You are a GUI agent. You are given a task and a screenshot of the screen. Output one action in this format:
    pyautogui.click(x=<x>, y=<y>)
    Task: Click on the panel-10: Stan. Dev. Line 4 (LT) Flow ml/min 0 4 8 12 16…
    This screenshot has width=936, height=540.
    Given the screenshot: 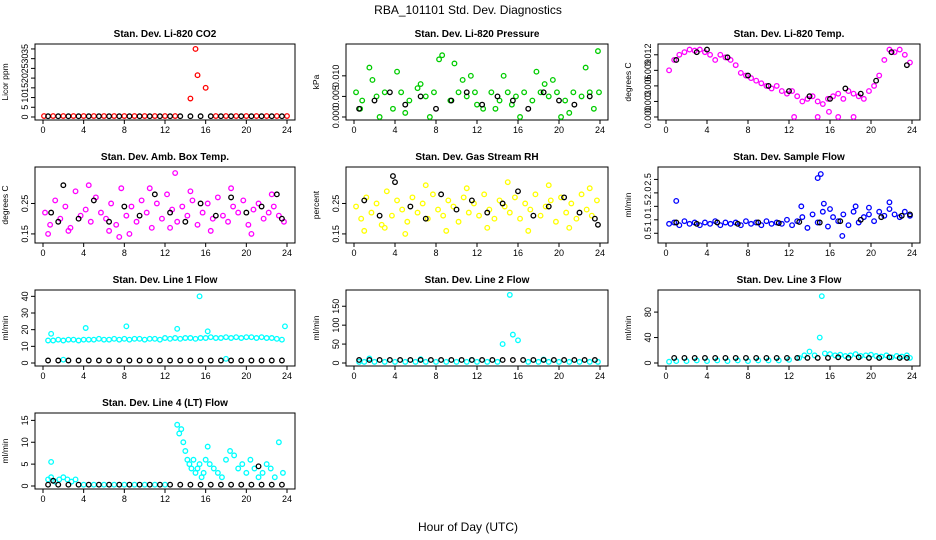 What is the action you would take?
    pyautogui.click(x=148, y=451)
    